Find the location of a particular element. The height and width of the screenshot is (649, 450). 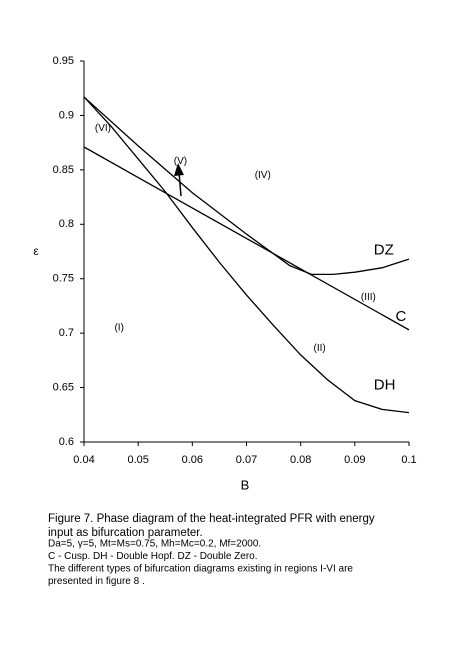

x-tick-label: 0.1 is located at coordinates (408, 460).